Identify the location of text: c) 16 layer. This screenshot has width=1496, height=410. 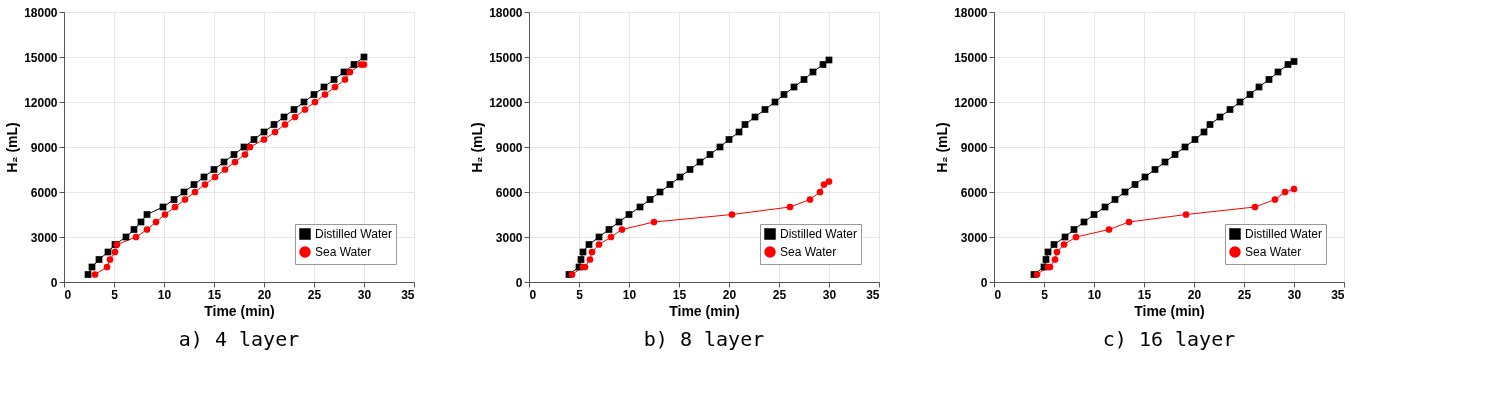
(1169, 339).